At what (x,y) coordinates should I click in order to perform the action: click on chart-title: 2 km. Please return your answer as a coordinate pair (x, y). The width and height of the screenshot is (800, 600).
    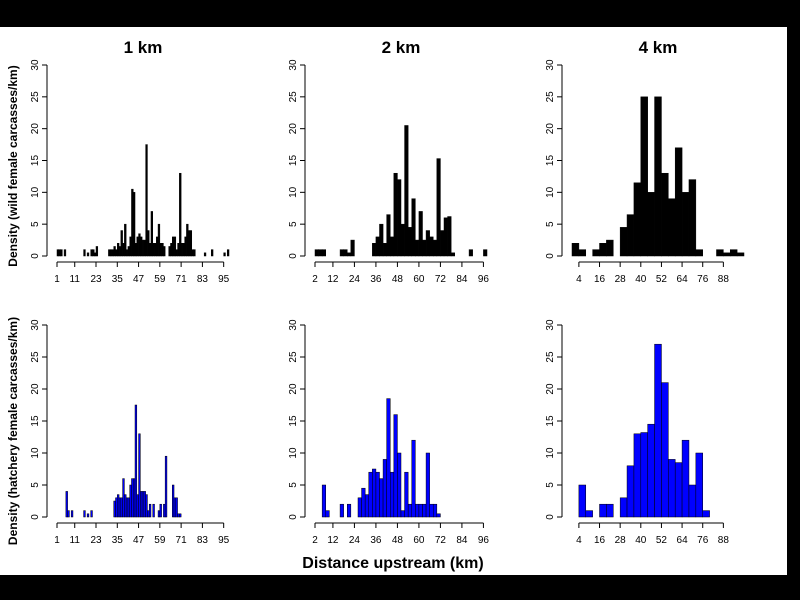
    Looking at the image, I should click on (401, 47).